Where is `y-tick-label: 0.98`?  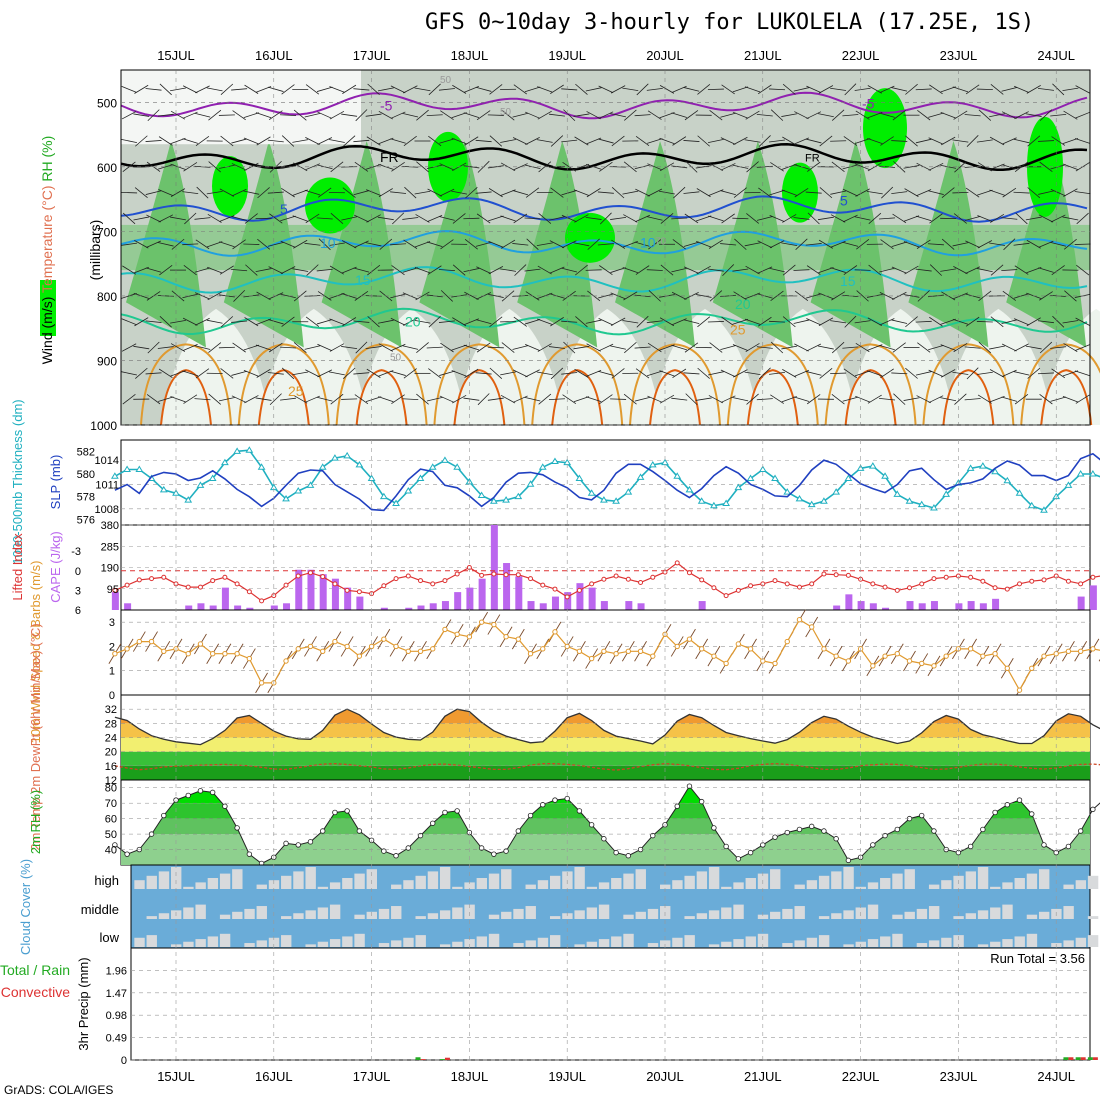 y-tick-label: 0.98 is located at coordinates (116, 1016).